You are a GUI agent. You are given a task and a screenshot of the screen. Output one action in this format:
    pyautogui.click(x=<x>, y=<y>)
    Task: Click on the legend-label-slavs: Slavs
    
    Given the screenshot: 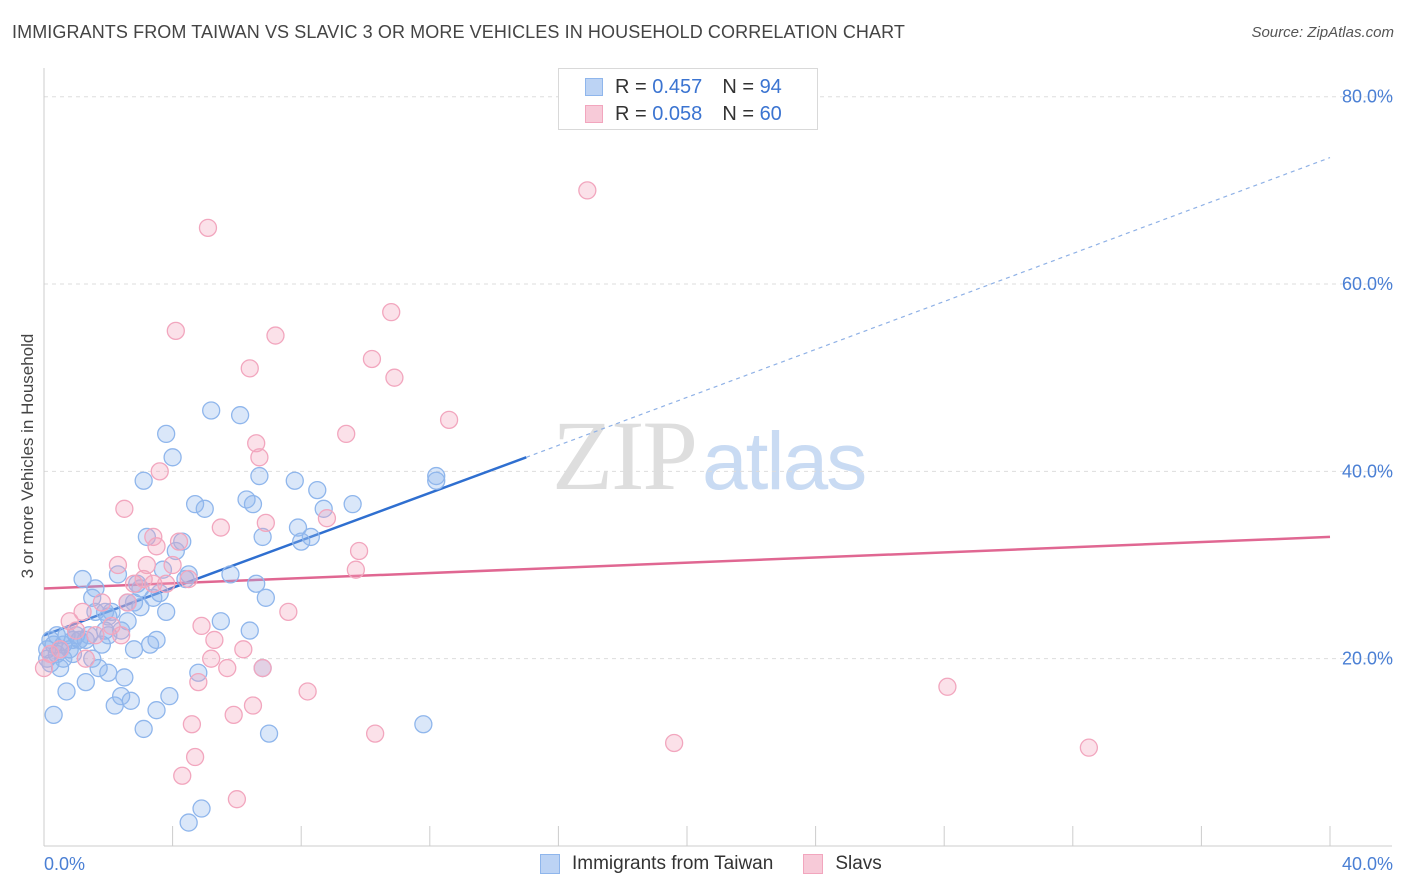 What is the action you would take?
    pyautogui.click(x=858, y=863)
    